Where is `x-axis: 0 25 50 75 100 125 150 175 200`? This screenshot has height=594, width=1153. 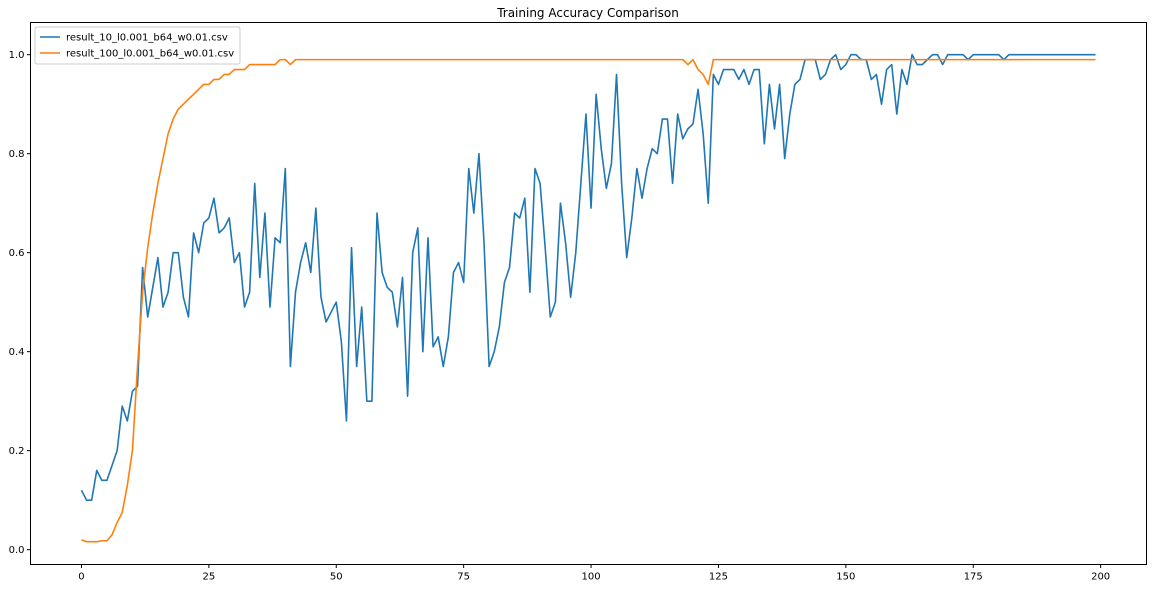 x-axis: 0 25 50 75 100 125 150 175 200 is located at coordinates (594, 573).